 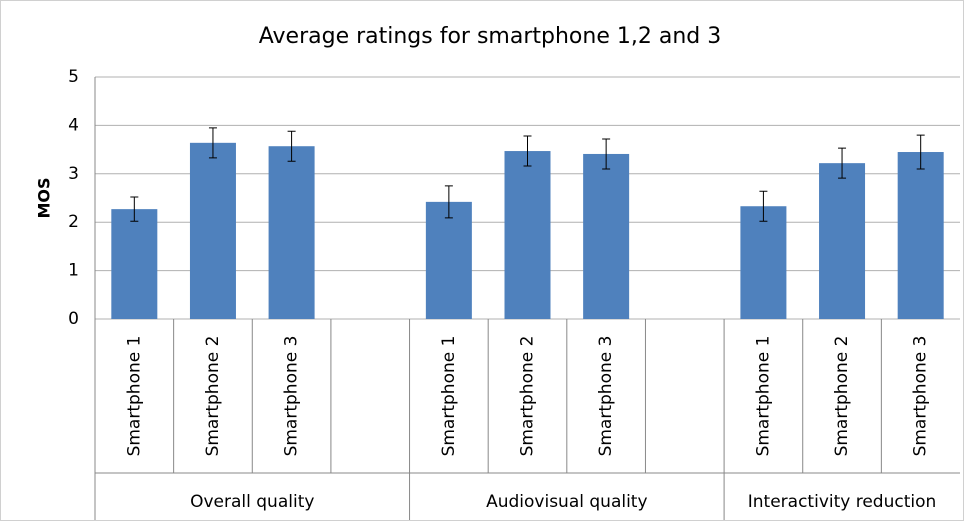 I want to click on group-label: Audiovisual quality, so click(x=566, y=502).